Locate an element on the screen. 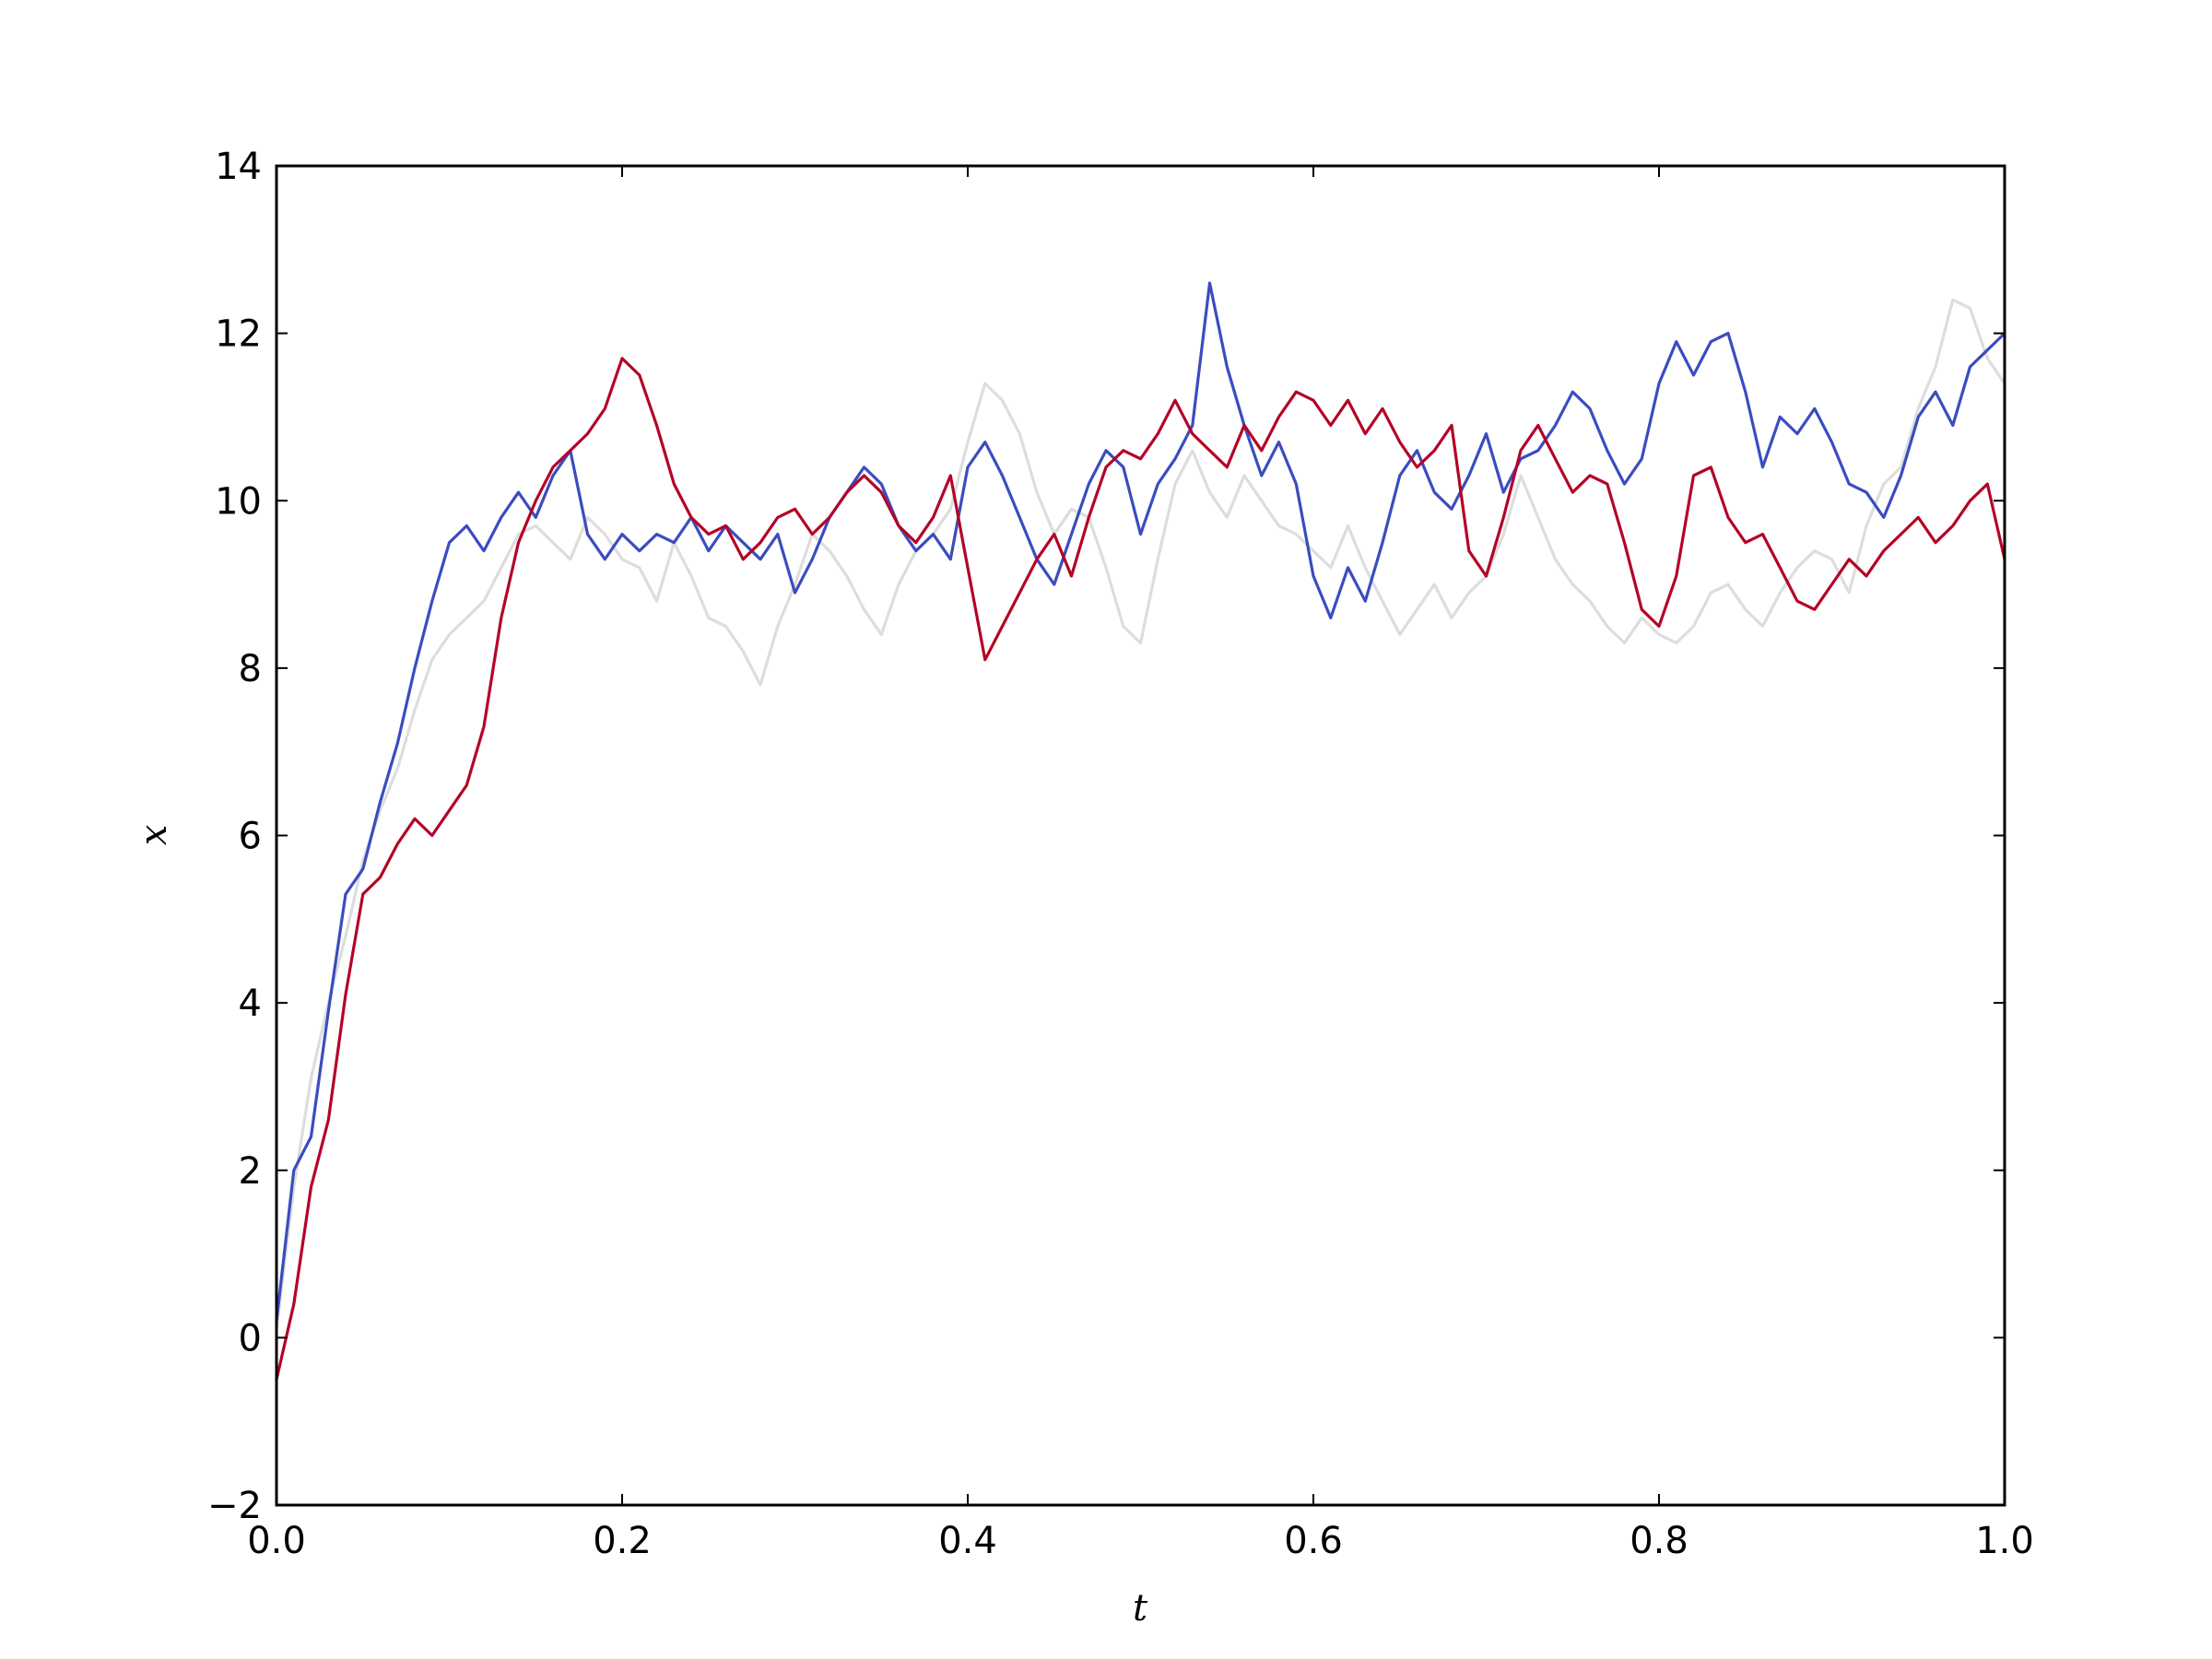  y-tick-label: 0 is located at coordinates (250, 1338).